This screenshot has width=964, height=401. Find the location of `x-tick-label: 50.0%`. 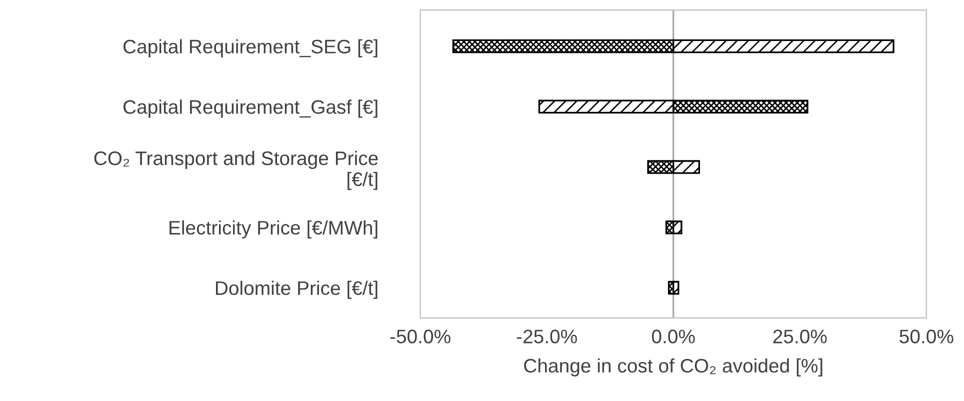

x-tick-label: 50.0% is located at coordinates (927, 337).